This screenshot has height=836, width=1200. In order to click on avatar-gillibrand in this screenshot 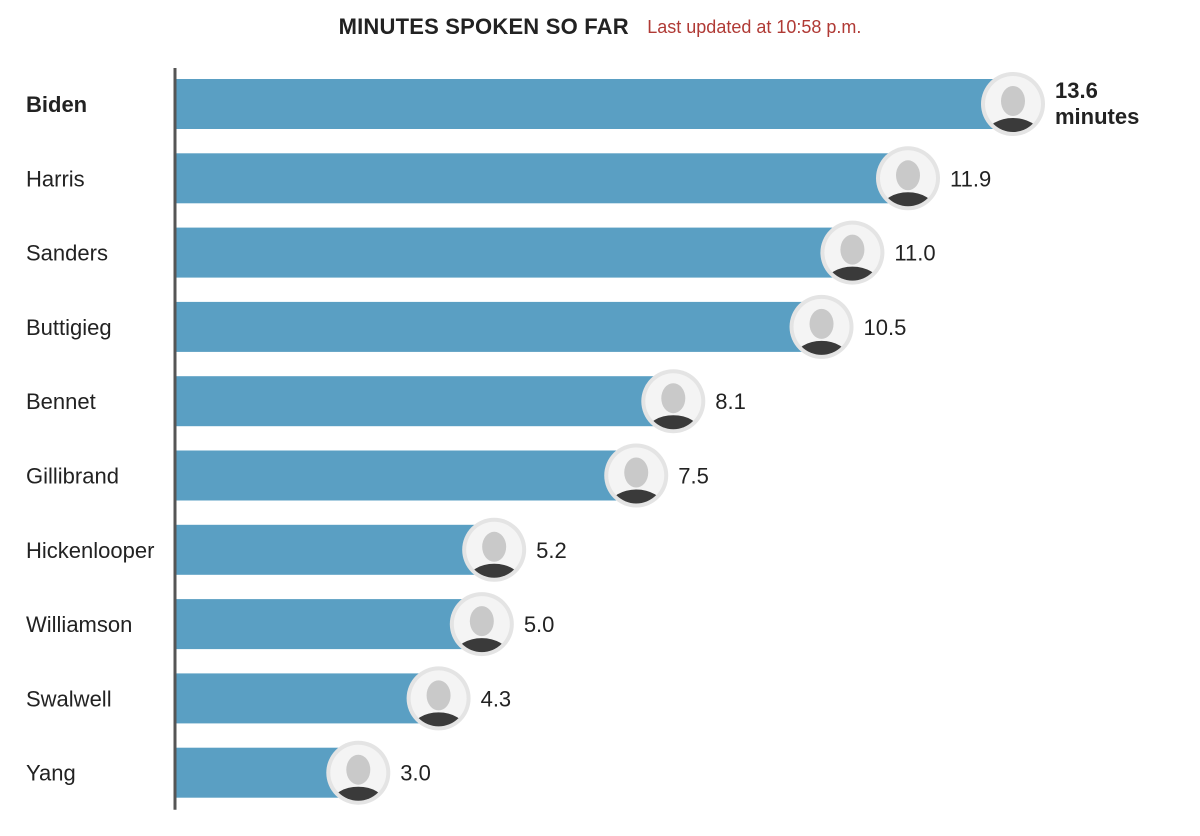, I will do `click(636, 475)`.